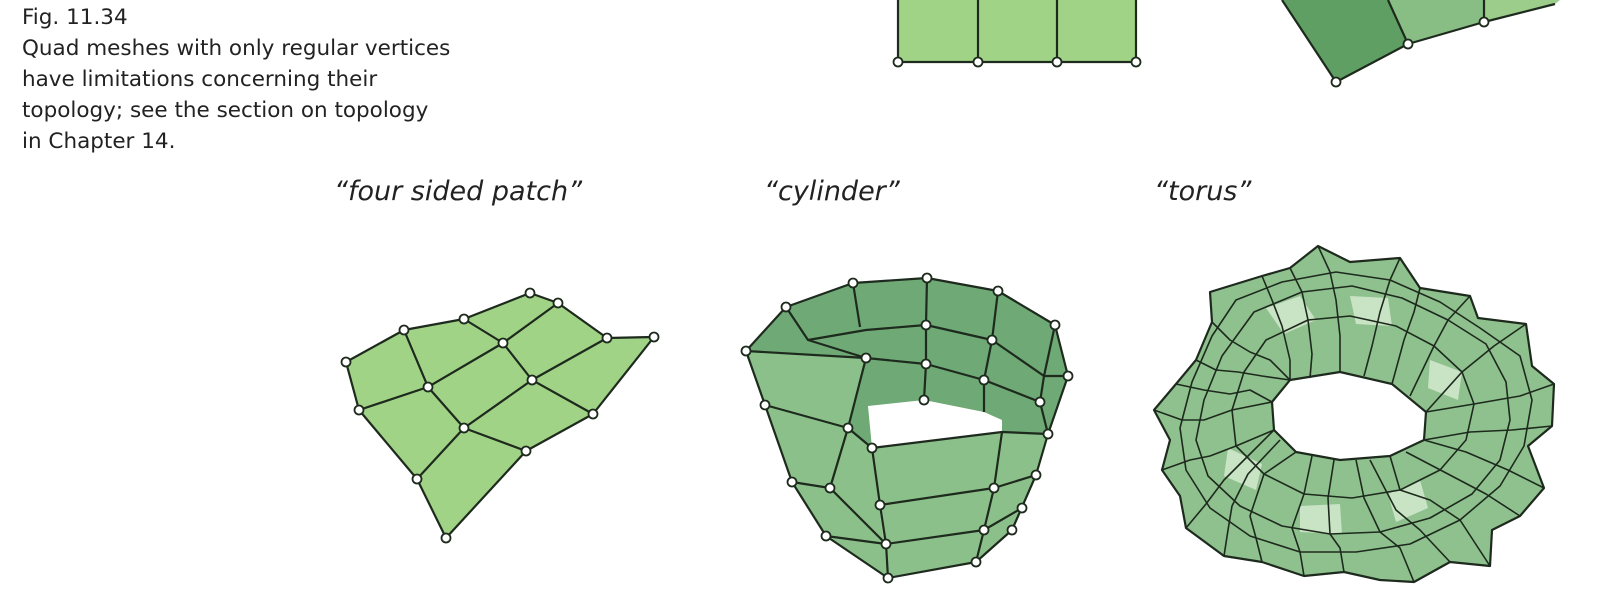 The image size is (1600, 598). I want to click on four-sided-patch-mesh, so click(500, 415).